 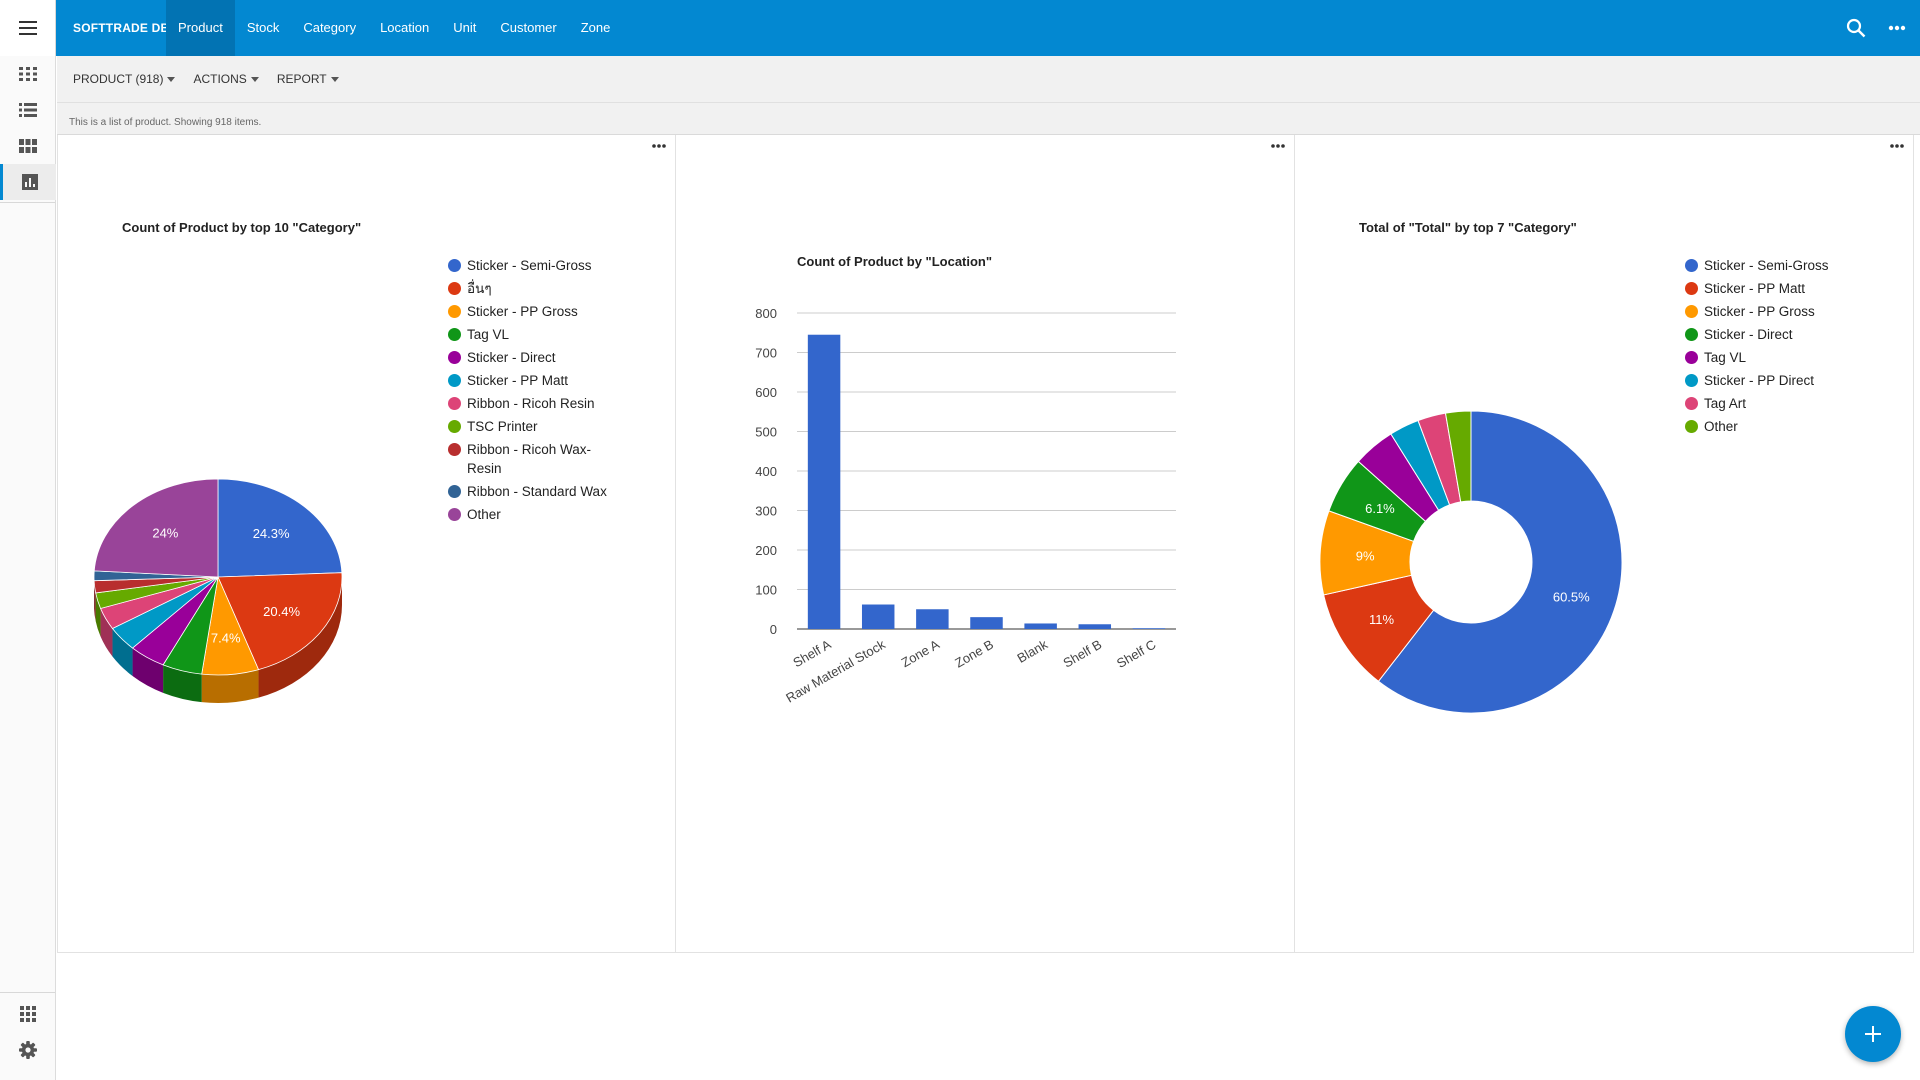 I want to click on nav-item-stock: Stock, so click(x=263, y=27).